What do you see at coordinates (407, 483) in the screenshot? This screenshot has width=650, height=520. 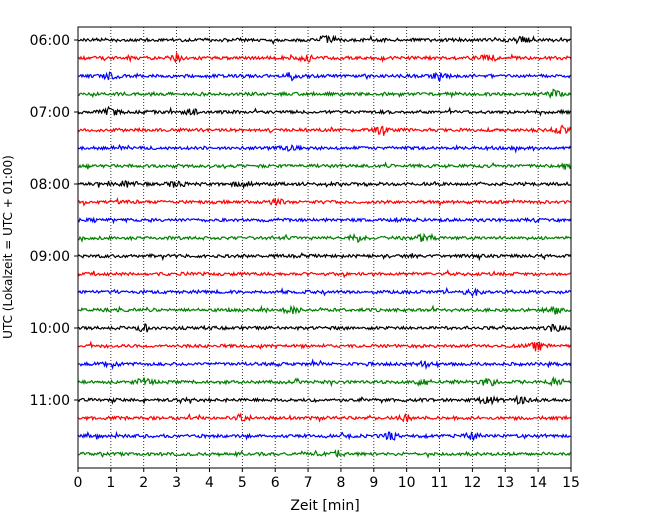 I see `x-tick-label: 10` at bounding box center [407, 483].